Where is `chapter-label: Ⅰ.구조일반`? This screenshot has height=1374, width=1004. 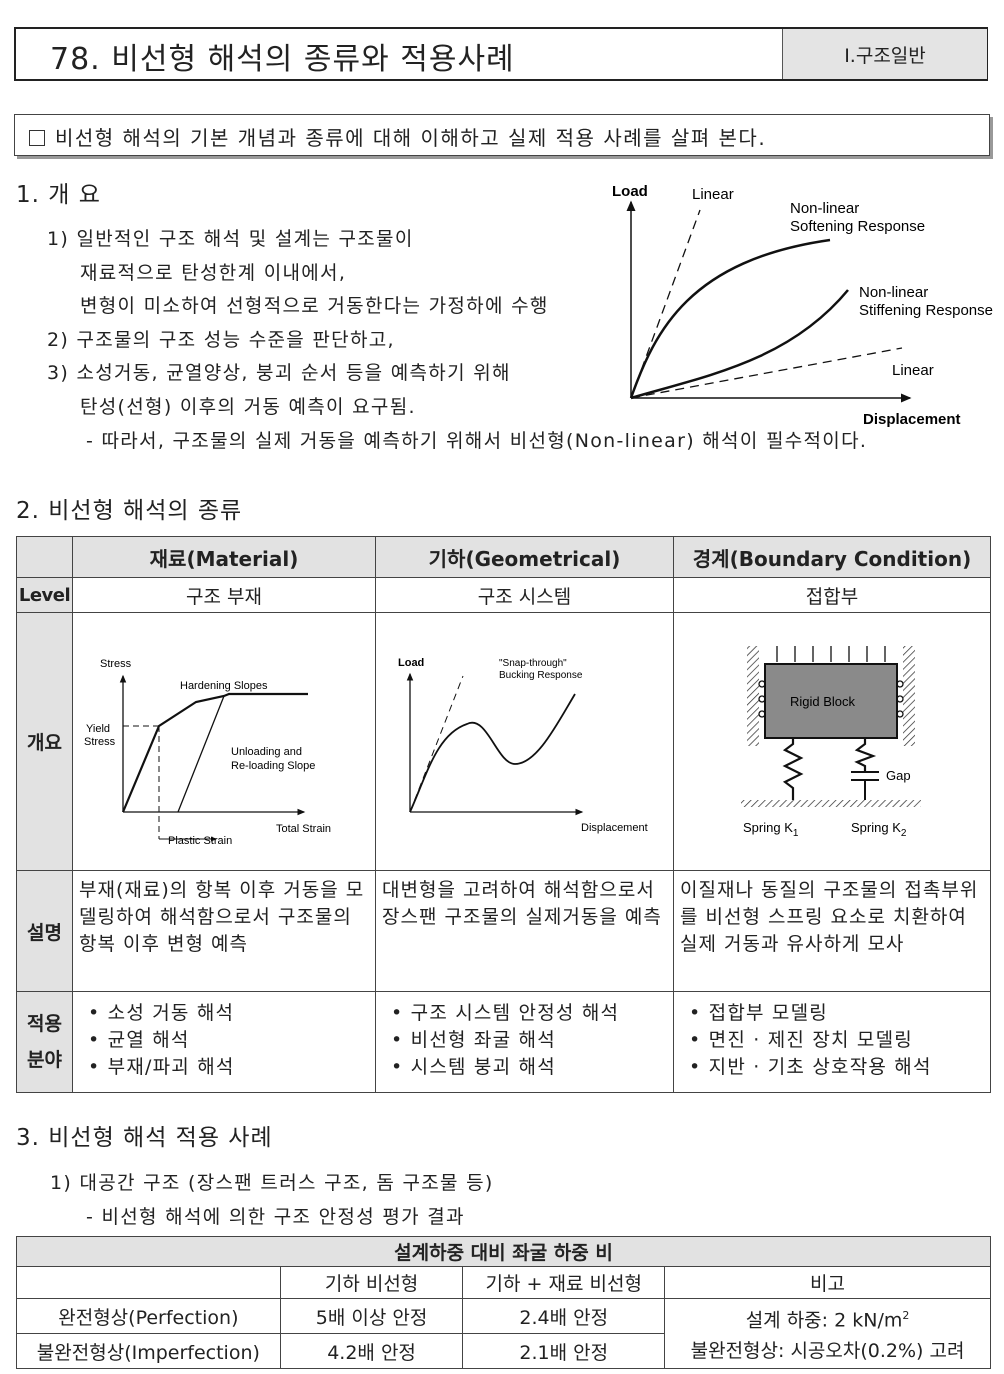
chapter-label: Ⅰ.구조일반 is located at coordinates (884, 54).